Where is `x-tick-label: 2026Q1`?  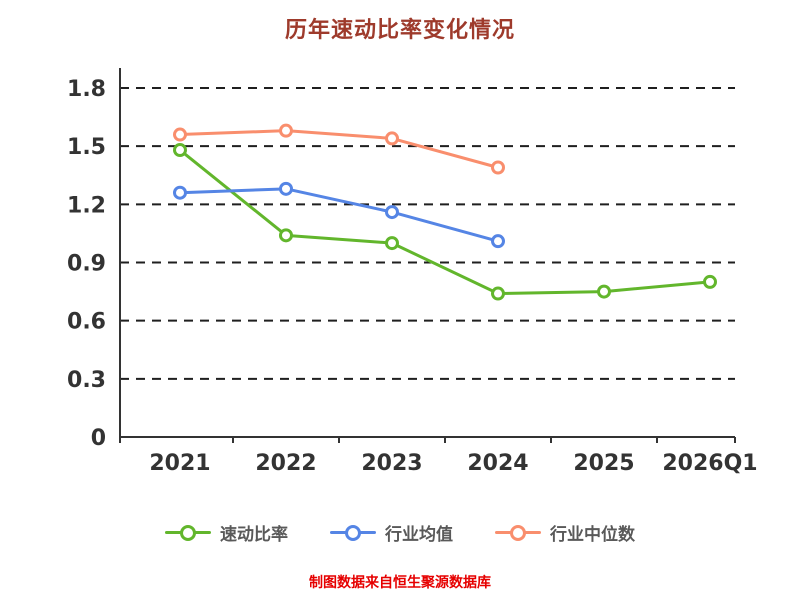 x-tick-label: 2026Q1 is located at coordinates (709, 463).